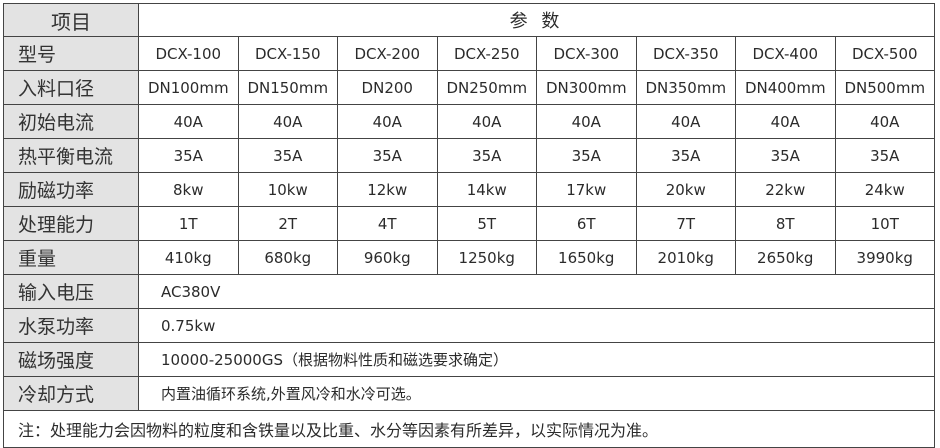  I want to click on row-label: 重量, so click(71, 257).